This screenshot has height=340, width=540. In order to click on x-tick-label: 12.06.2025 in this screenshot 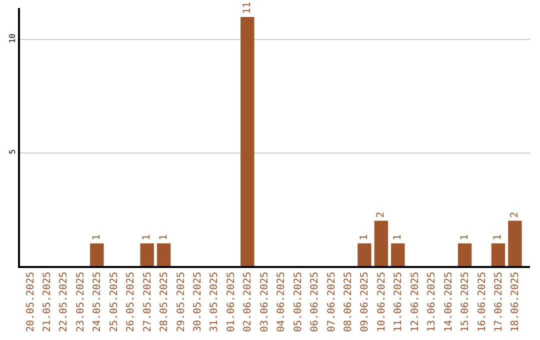, I will do `click(415, 302)`.